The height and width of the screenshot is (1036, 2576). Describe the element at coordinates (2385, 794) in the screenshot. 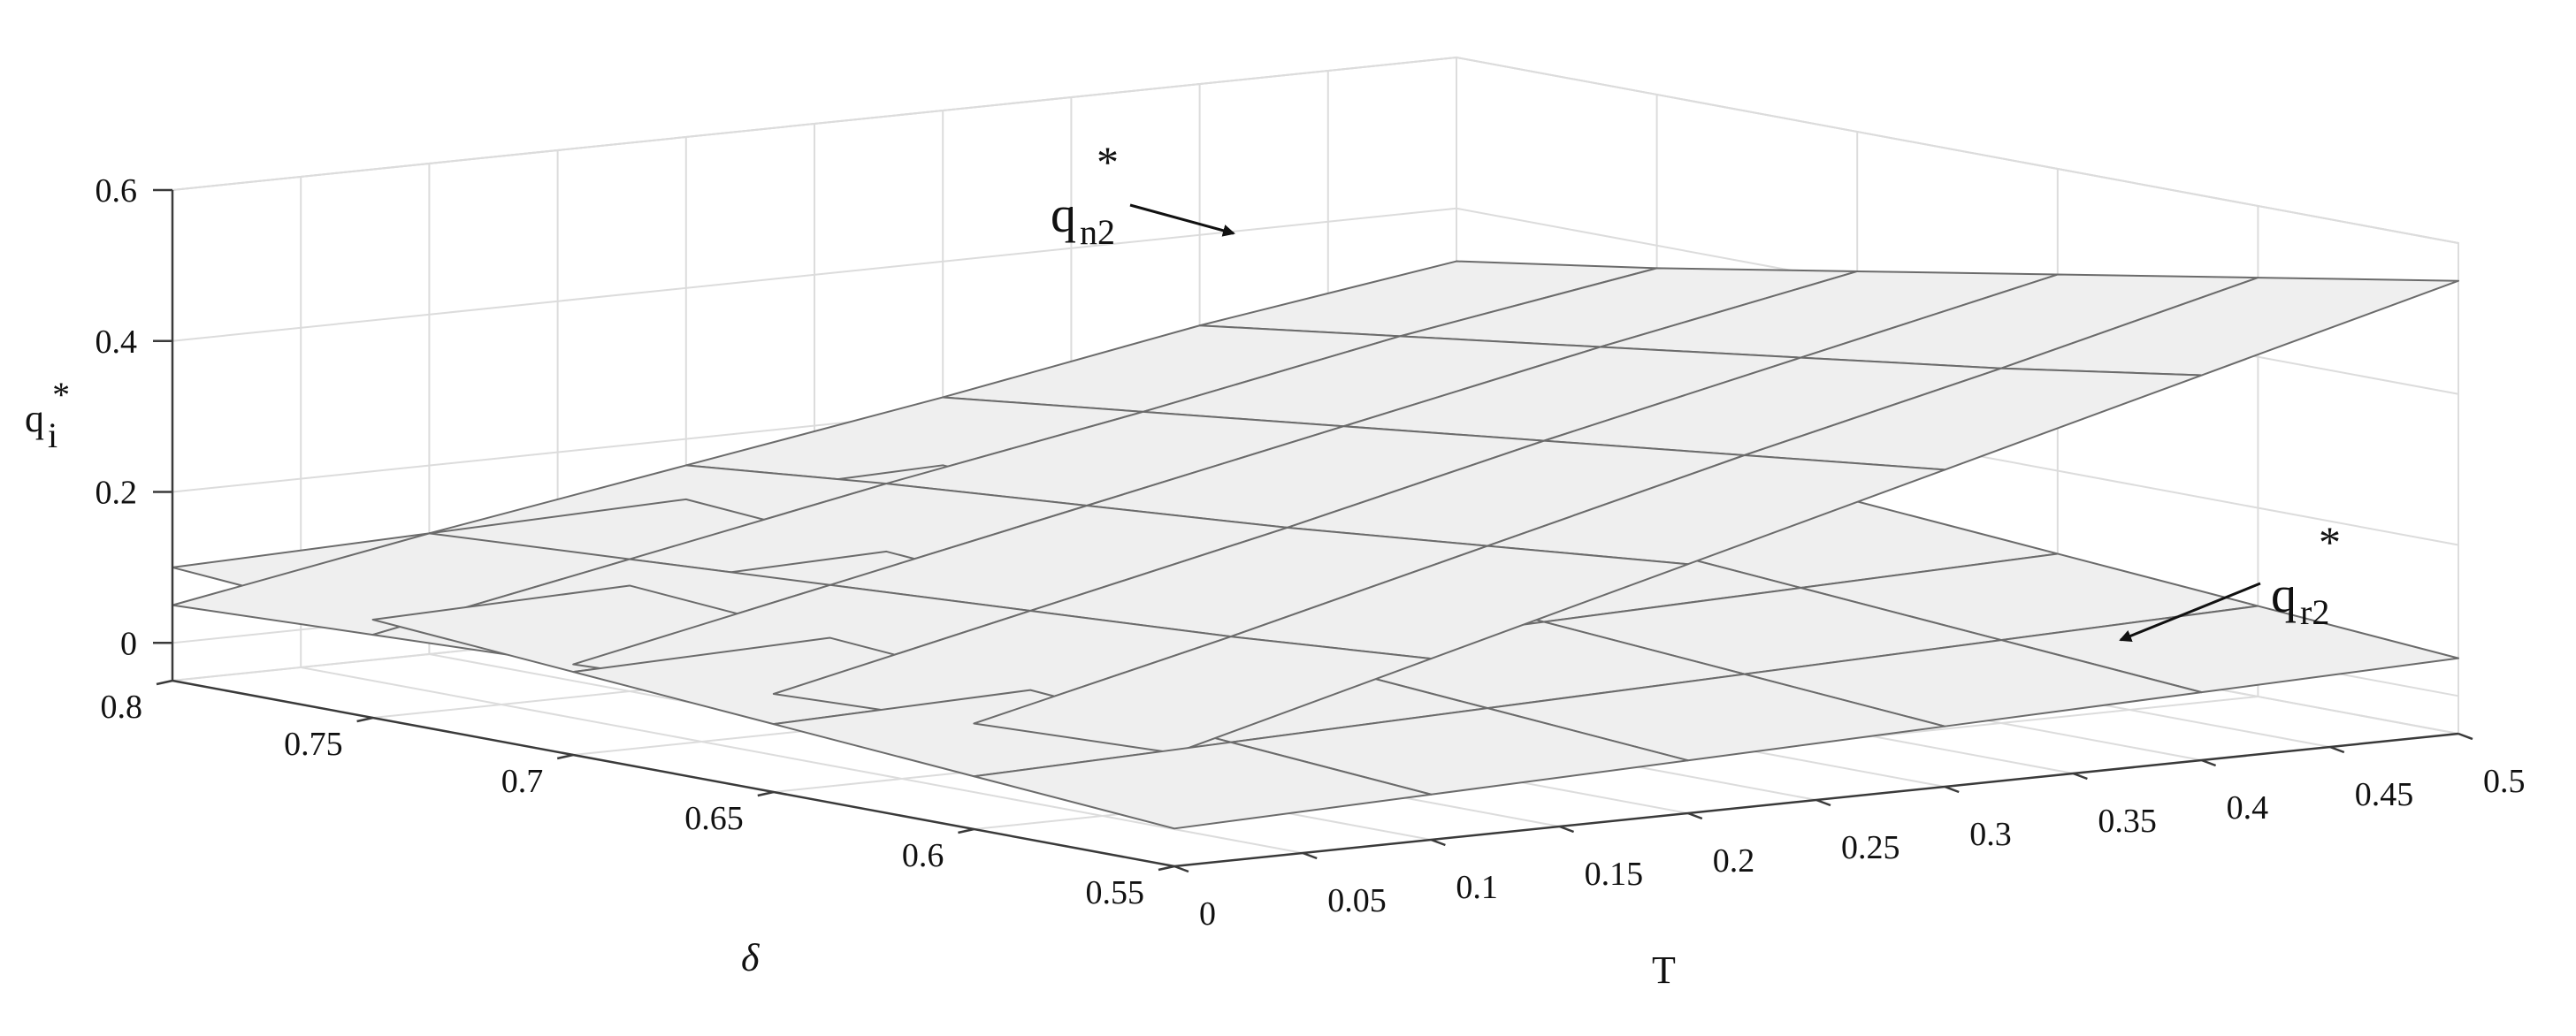

I see `x-tick-label: 0.45` at that location.